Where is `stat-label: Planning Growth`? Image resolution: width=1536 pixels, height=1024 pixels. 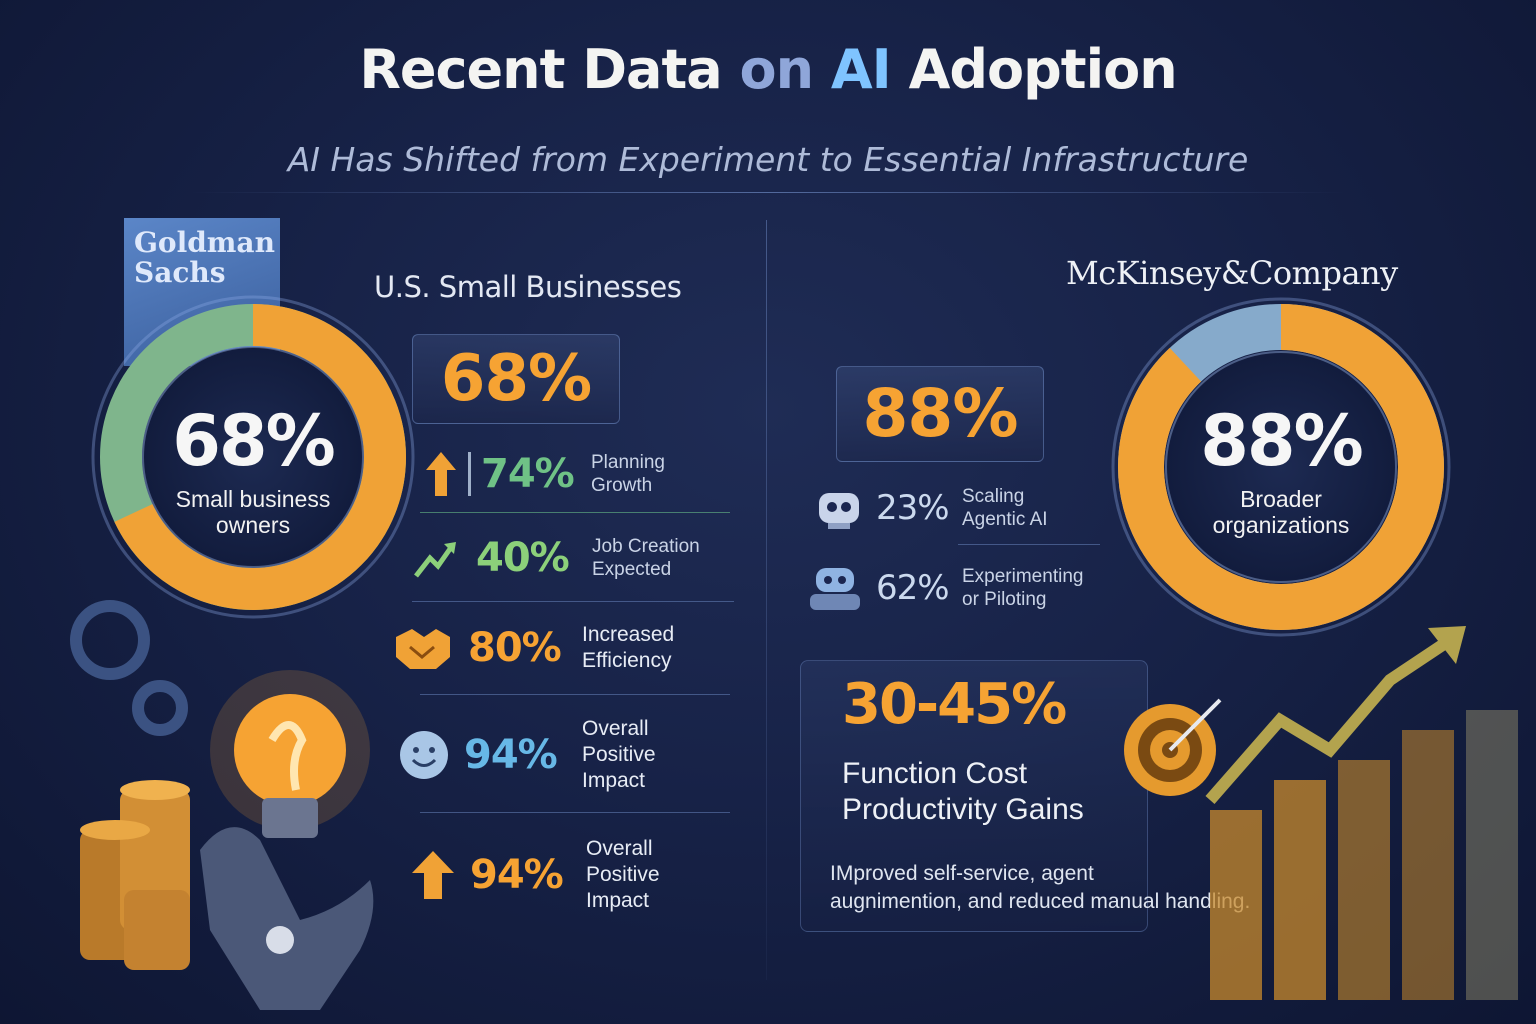
stat-label: Planning Growth is located at coordinates (628, 474).